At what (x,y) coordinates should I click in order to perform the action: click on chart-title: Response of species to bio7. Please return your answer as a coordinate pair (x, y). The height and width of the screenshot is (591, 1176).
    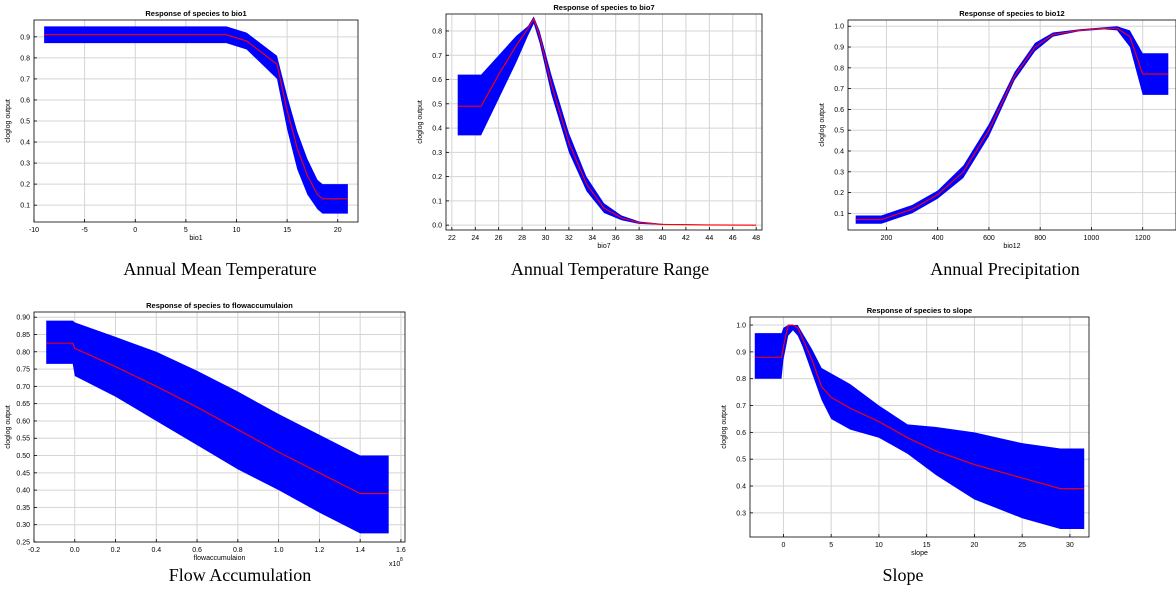
    Looking at the image, I should click on (603, 7).